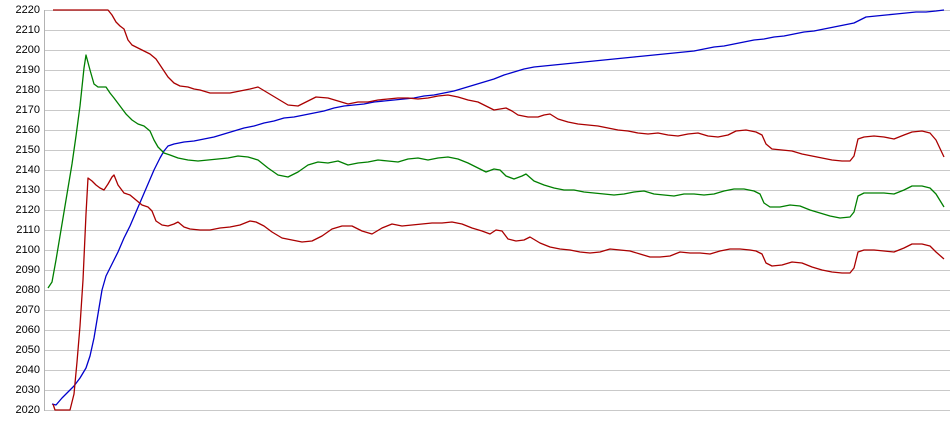 This screenshot has height=435, width=950. I want to click on y-axis-tick-label: 2060, so click(27, 330).